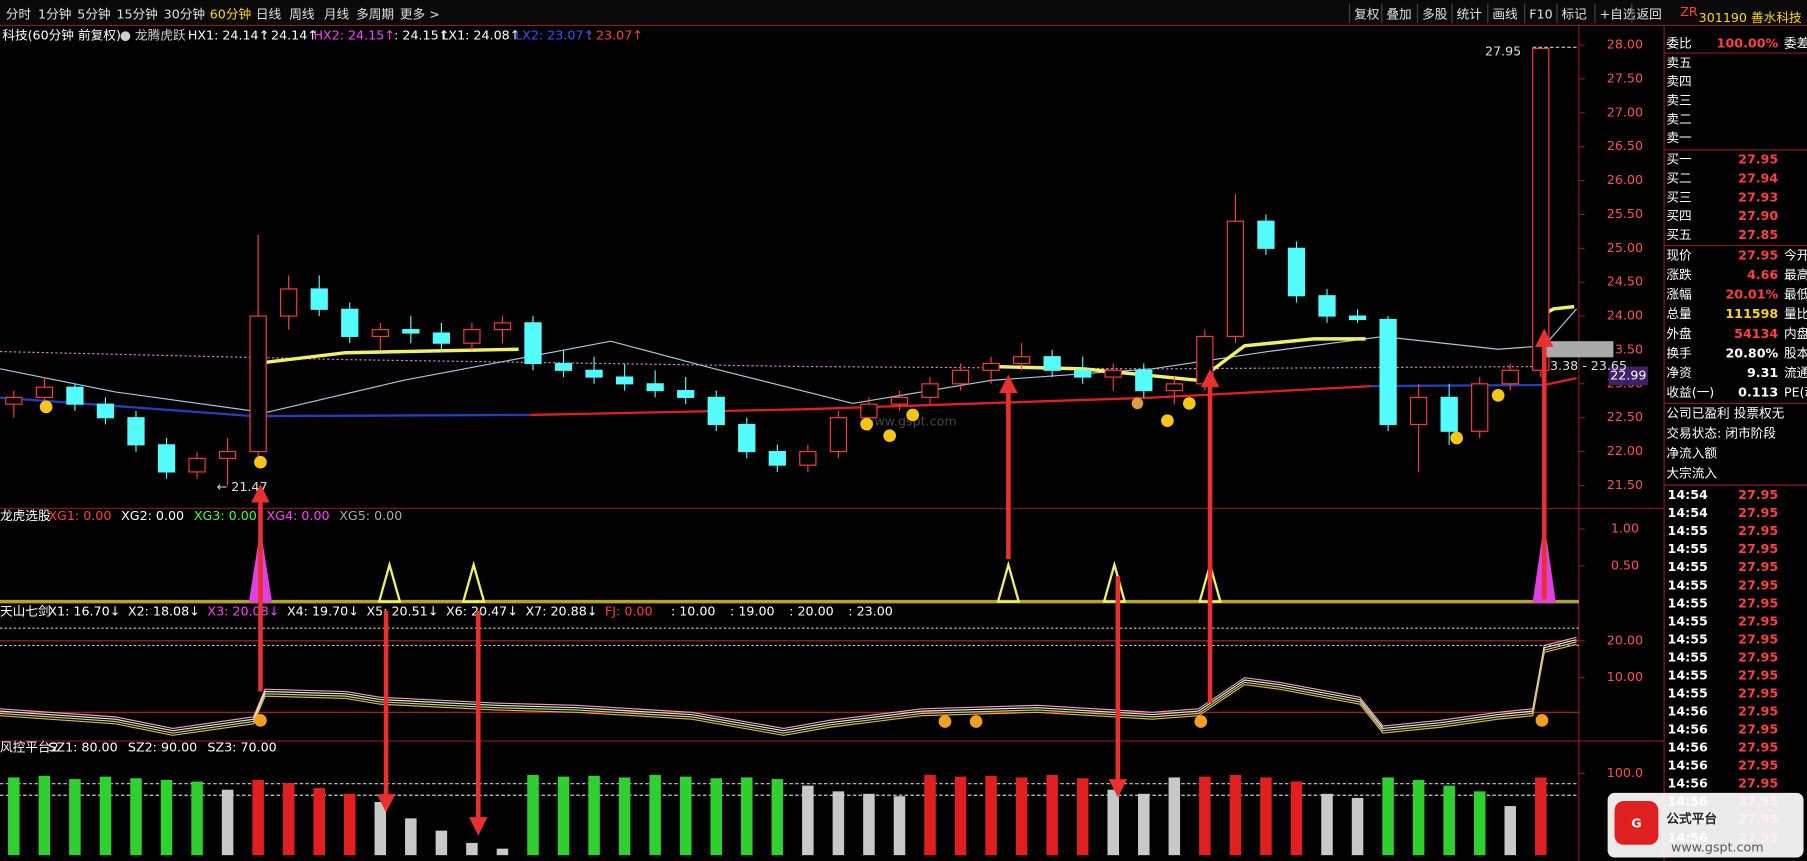 The image size is (1807, 861). What do you see at coordinates (1540, 14) in the screenshot?
I see `tool-button: F10` at bounding box center [1540, 14].